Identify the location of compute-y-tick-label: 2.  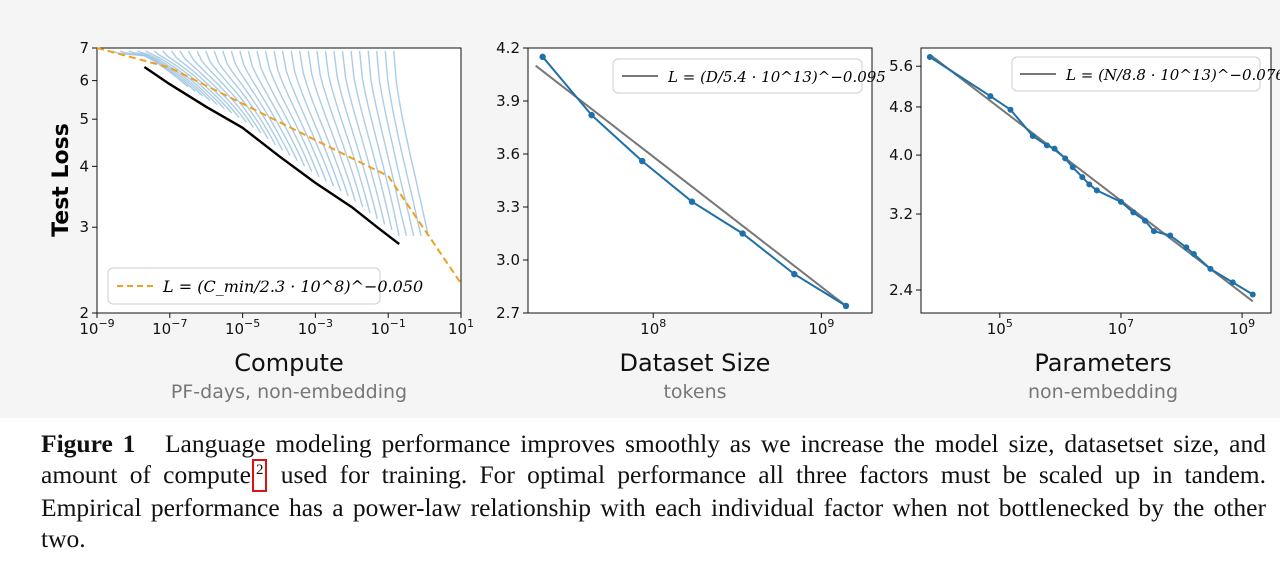
(84, 313).